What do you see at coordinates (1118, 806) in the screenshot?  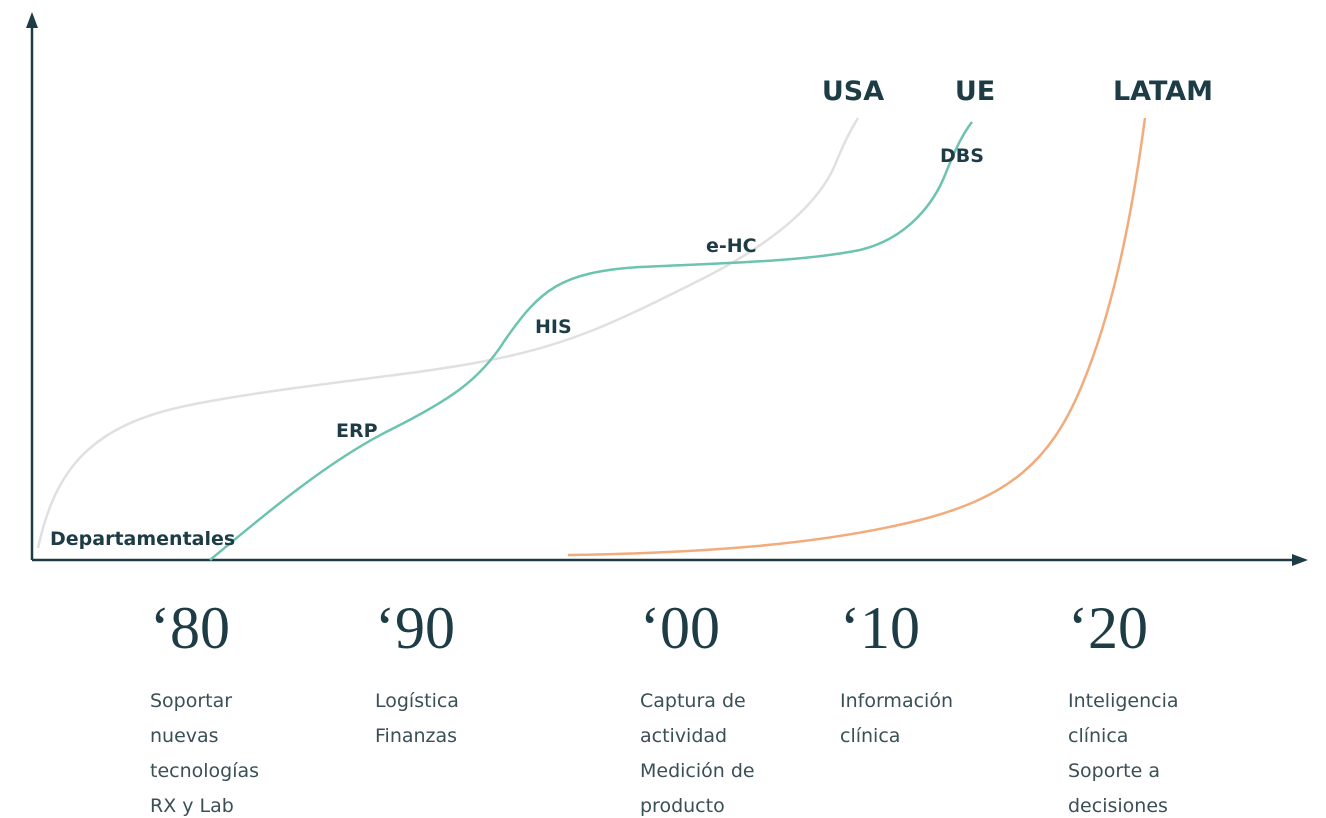 I see `decade-description: decisiones` at bounding box center [1118, 806].